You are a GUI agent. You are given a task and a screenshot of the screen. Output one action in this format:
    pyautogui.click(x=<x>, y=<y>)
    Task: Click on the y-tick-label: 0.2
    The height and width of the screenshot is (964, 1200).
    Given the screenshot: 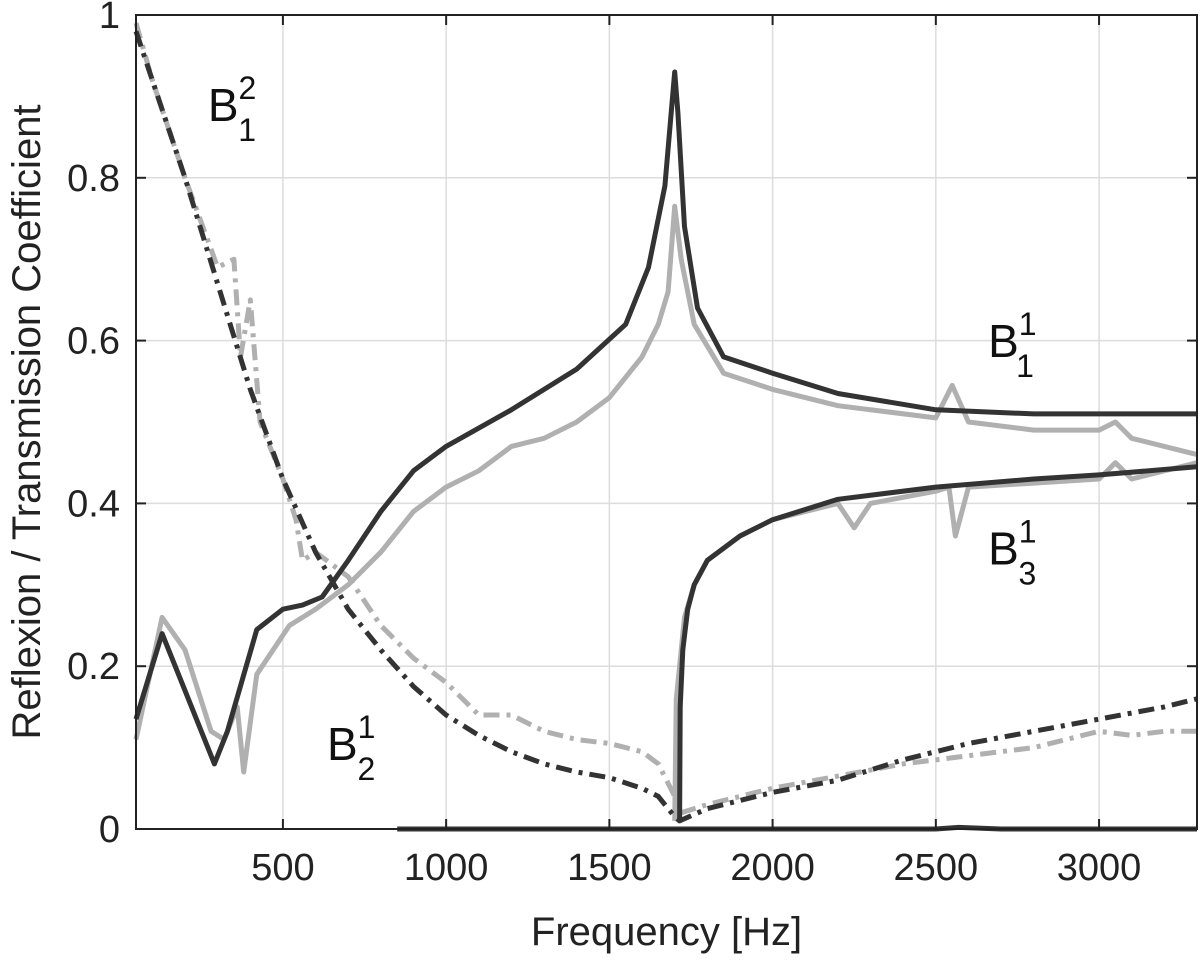 What is the action you would take?
    pyautogui.click(x=93, y=667)
    